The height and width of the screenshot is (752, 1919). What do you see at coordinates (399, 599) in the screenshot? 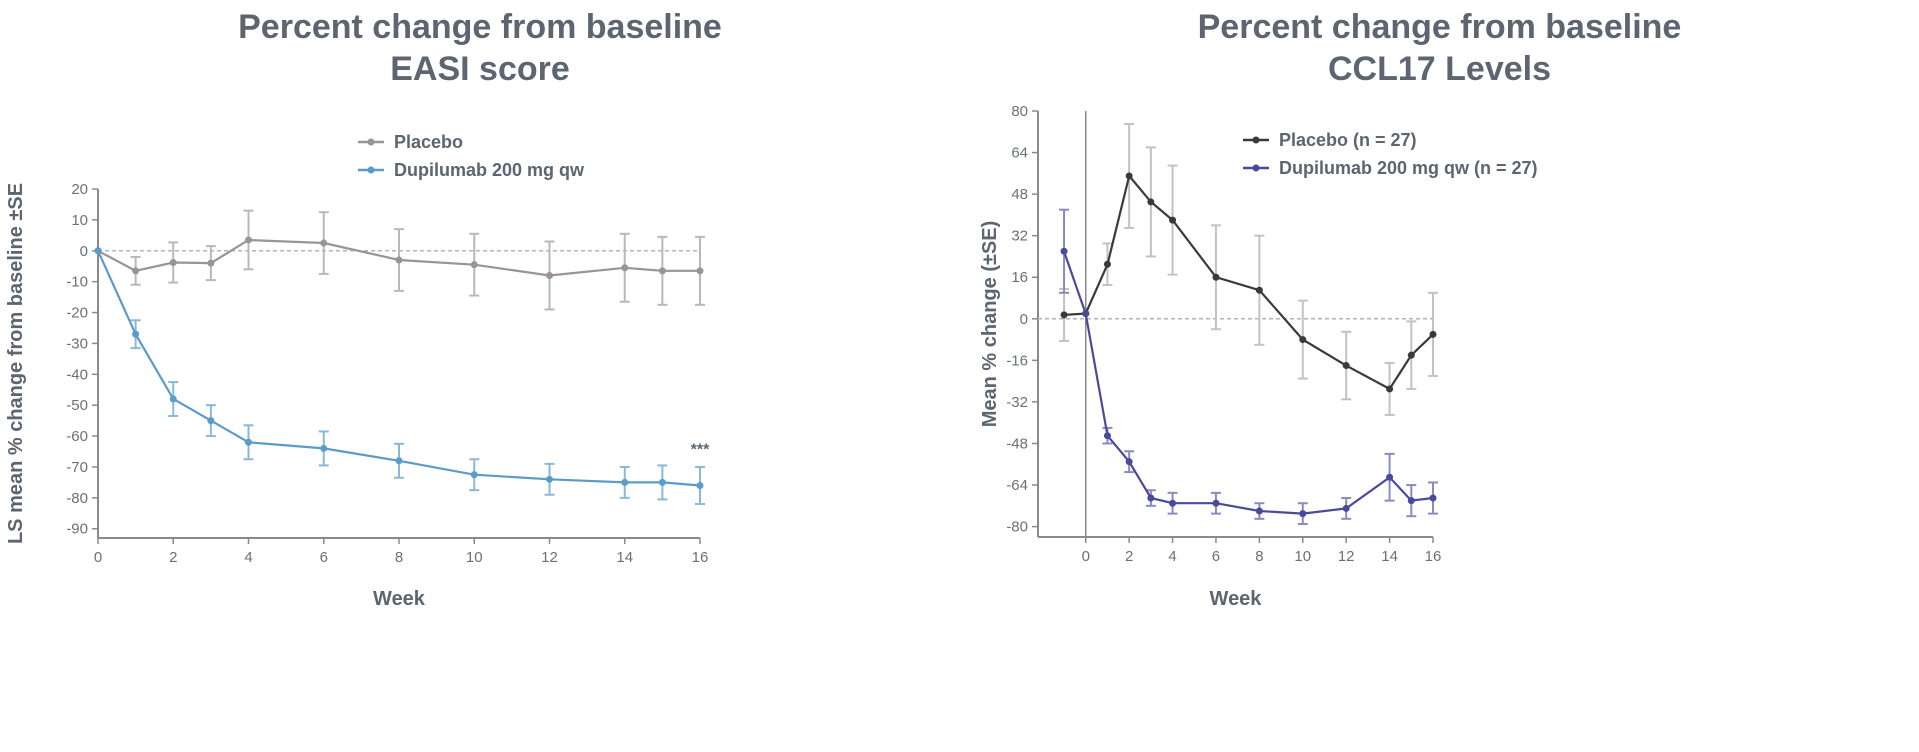
I see `x-axis-title: Week` at bounding box center [399, 599].